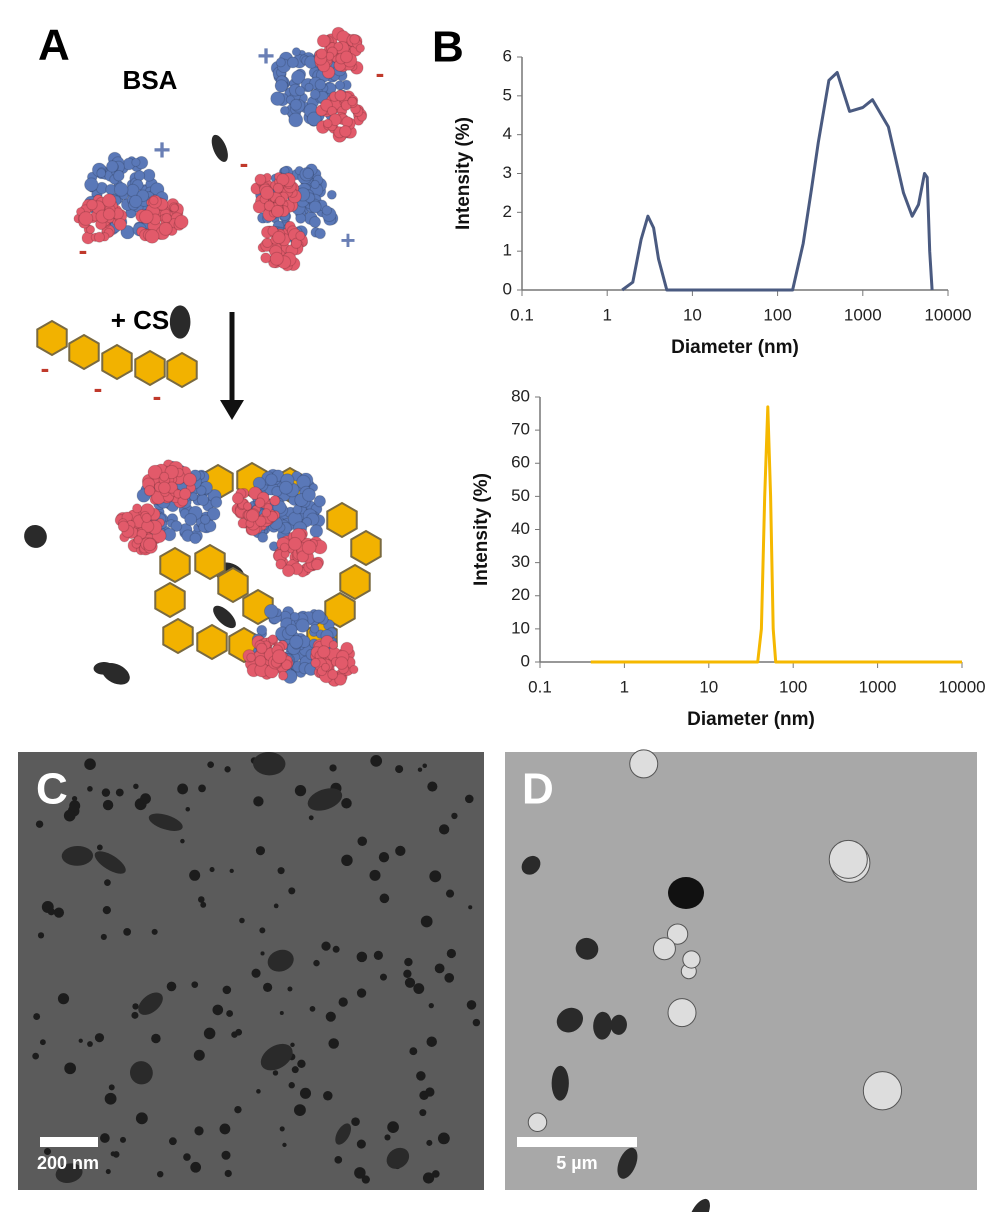  Describe the element at coordinates (232, 410) in the screenshot. I see `arrow-head` at that location.